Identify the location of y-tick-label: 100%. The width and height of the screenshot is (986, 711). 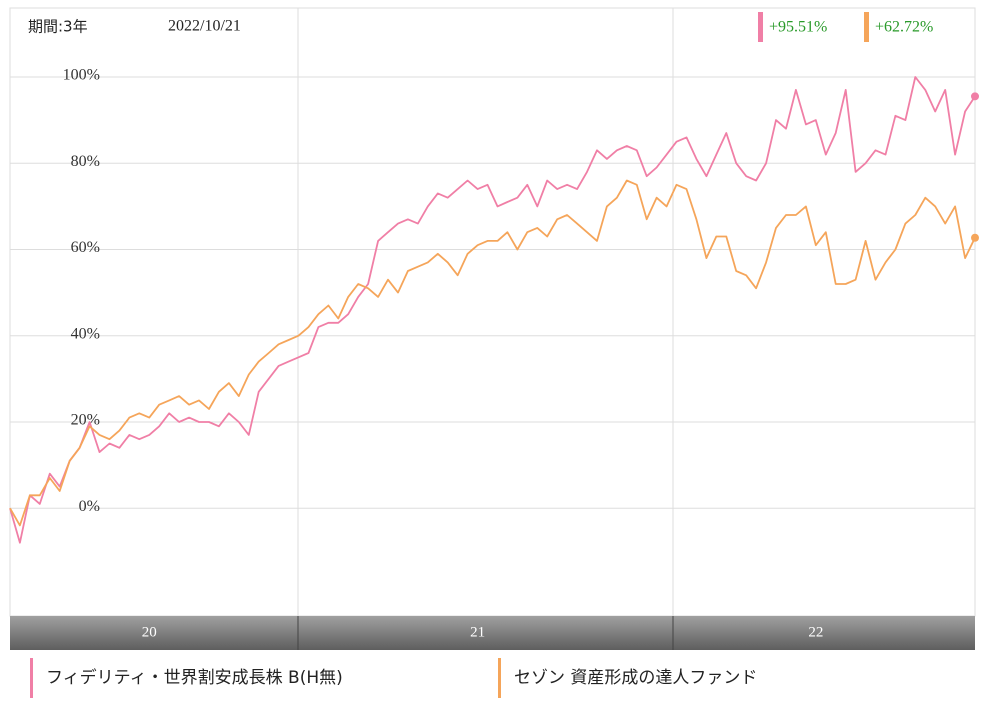
(81, 75).